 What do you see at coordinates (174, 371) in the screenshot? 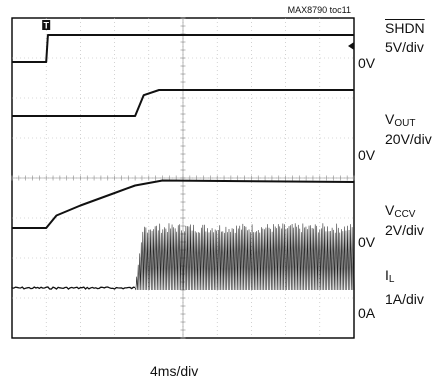
I see `timebase-label: 4ms/div` at bounding box center [174, 371].